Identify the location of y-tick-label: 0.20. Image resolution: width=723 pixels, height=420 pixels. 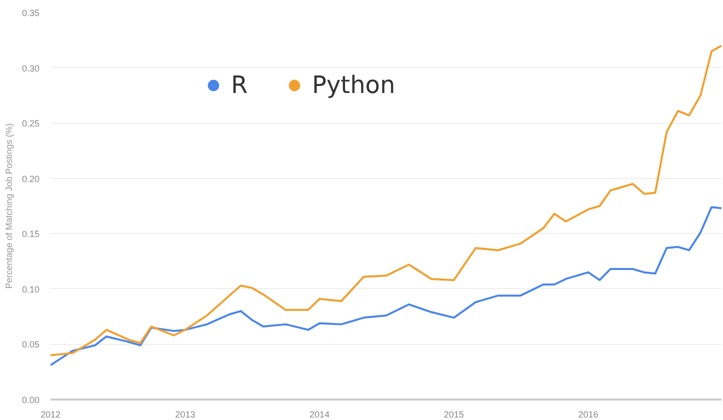
(31, 179).